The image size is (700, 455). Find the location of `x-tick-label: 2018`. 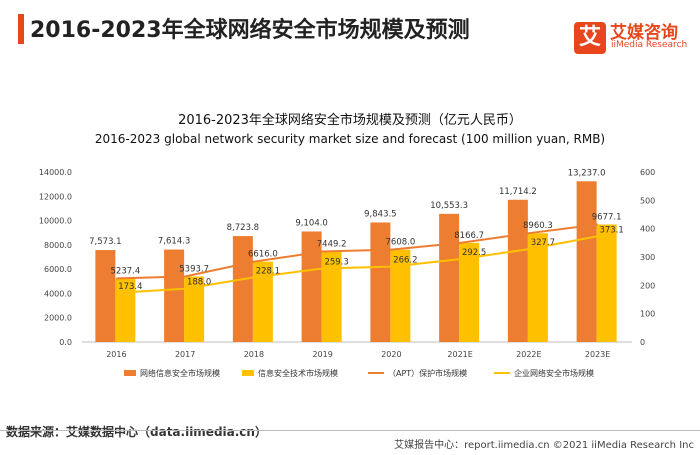

x-tick-label: 2018 is located at coordinates (254, 354).